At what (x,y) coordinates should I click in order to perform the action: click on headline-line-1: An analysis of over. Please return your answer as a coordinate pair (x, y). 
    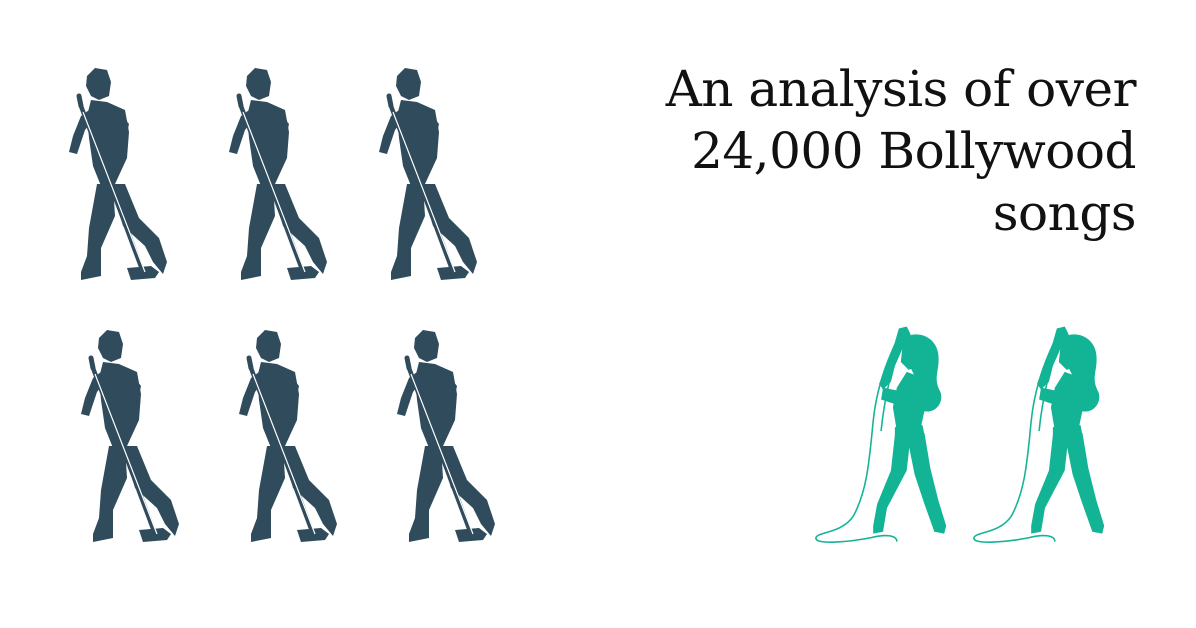
    Looking at the image, I should click on (901, 89).